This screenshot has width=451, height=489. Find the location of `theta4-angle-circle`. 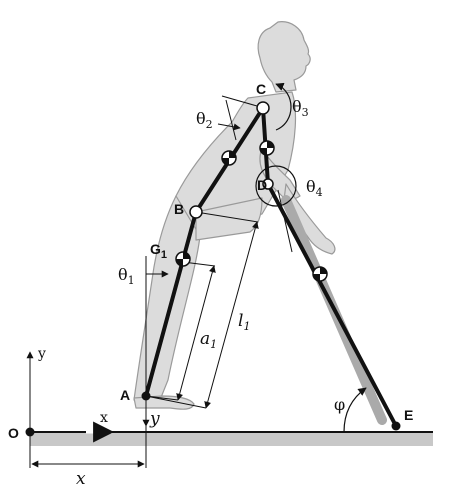

theta4-angle-circle is located at coordinates (276, 186).